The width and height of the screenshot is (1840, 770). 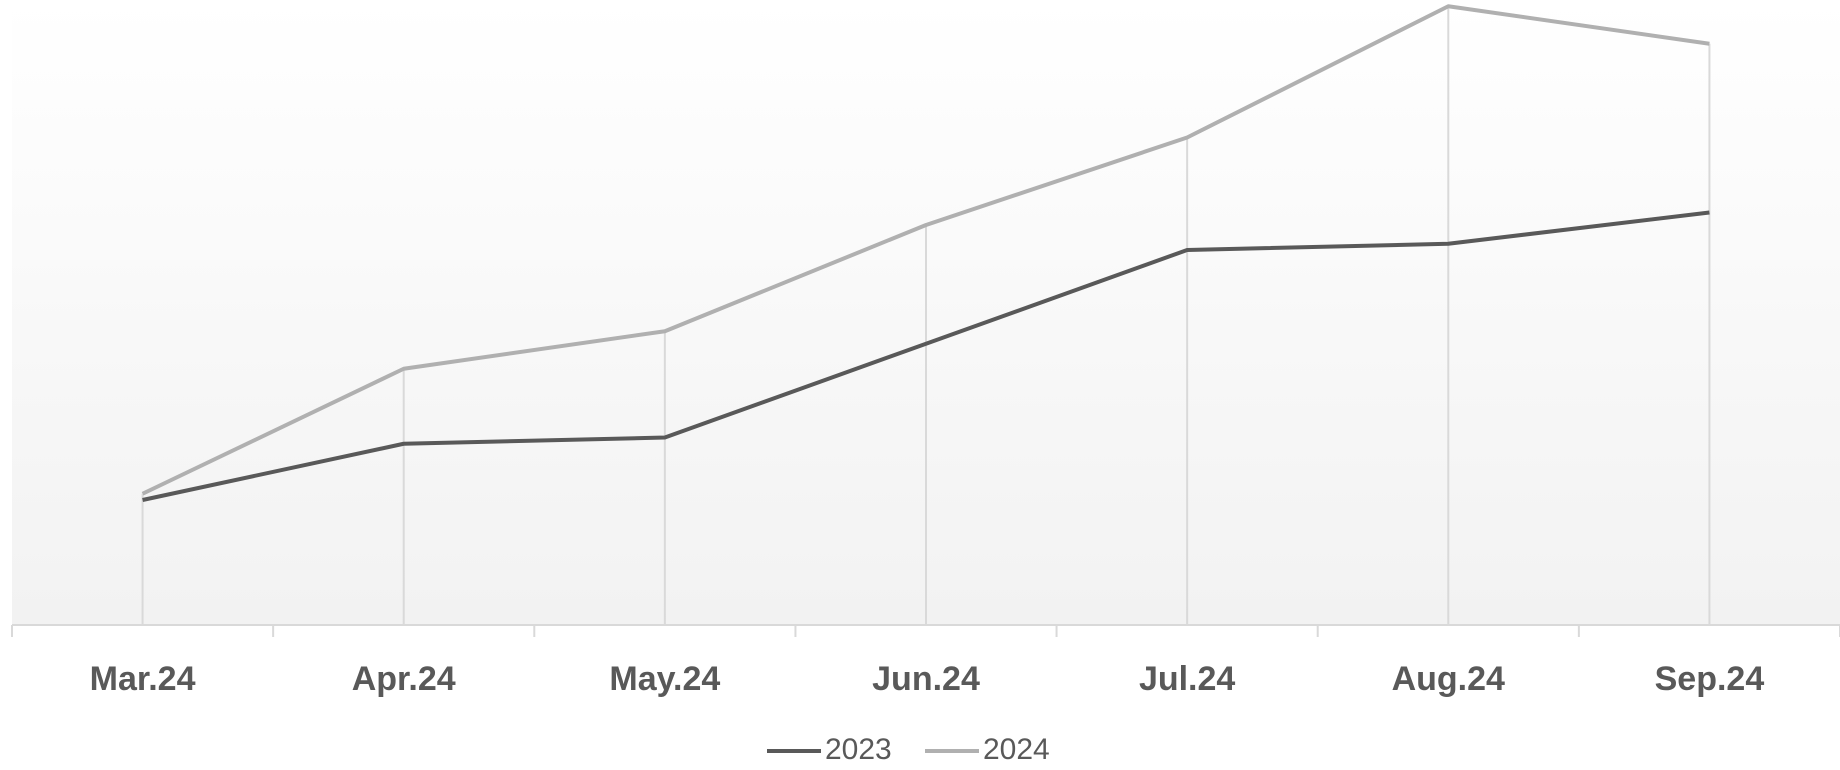 What do you see at coordinates (1710, 679) in the screenshot?
I see `x-tick-label: Sep.24` at bounding box center [1710, 679].